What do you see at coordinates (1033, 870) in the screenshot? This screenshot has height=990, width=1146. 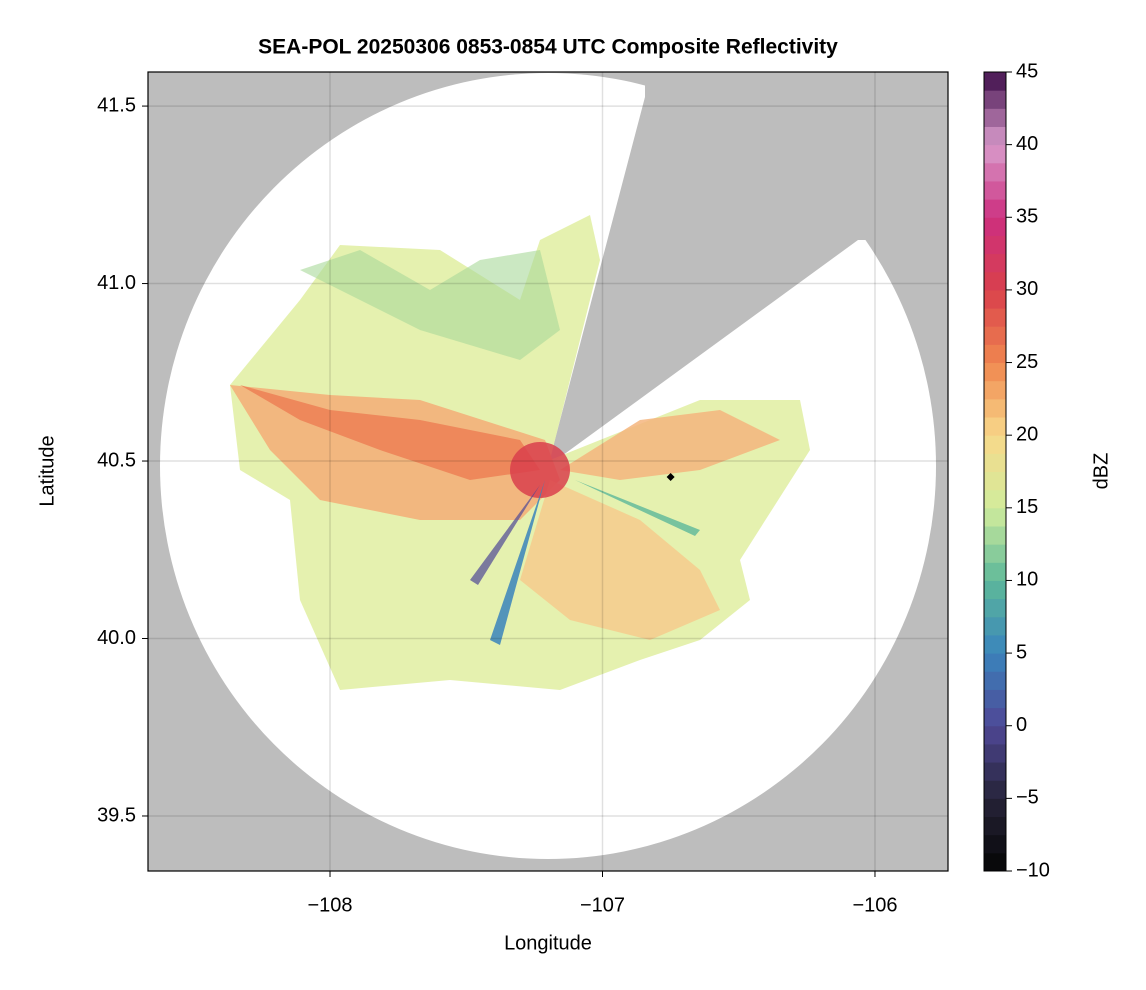 I see `colorbar-tick-label: −10` at bounding box center [1033, 870].